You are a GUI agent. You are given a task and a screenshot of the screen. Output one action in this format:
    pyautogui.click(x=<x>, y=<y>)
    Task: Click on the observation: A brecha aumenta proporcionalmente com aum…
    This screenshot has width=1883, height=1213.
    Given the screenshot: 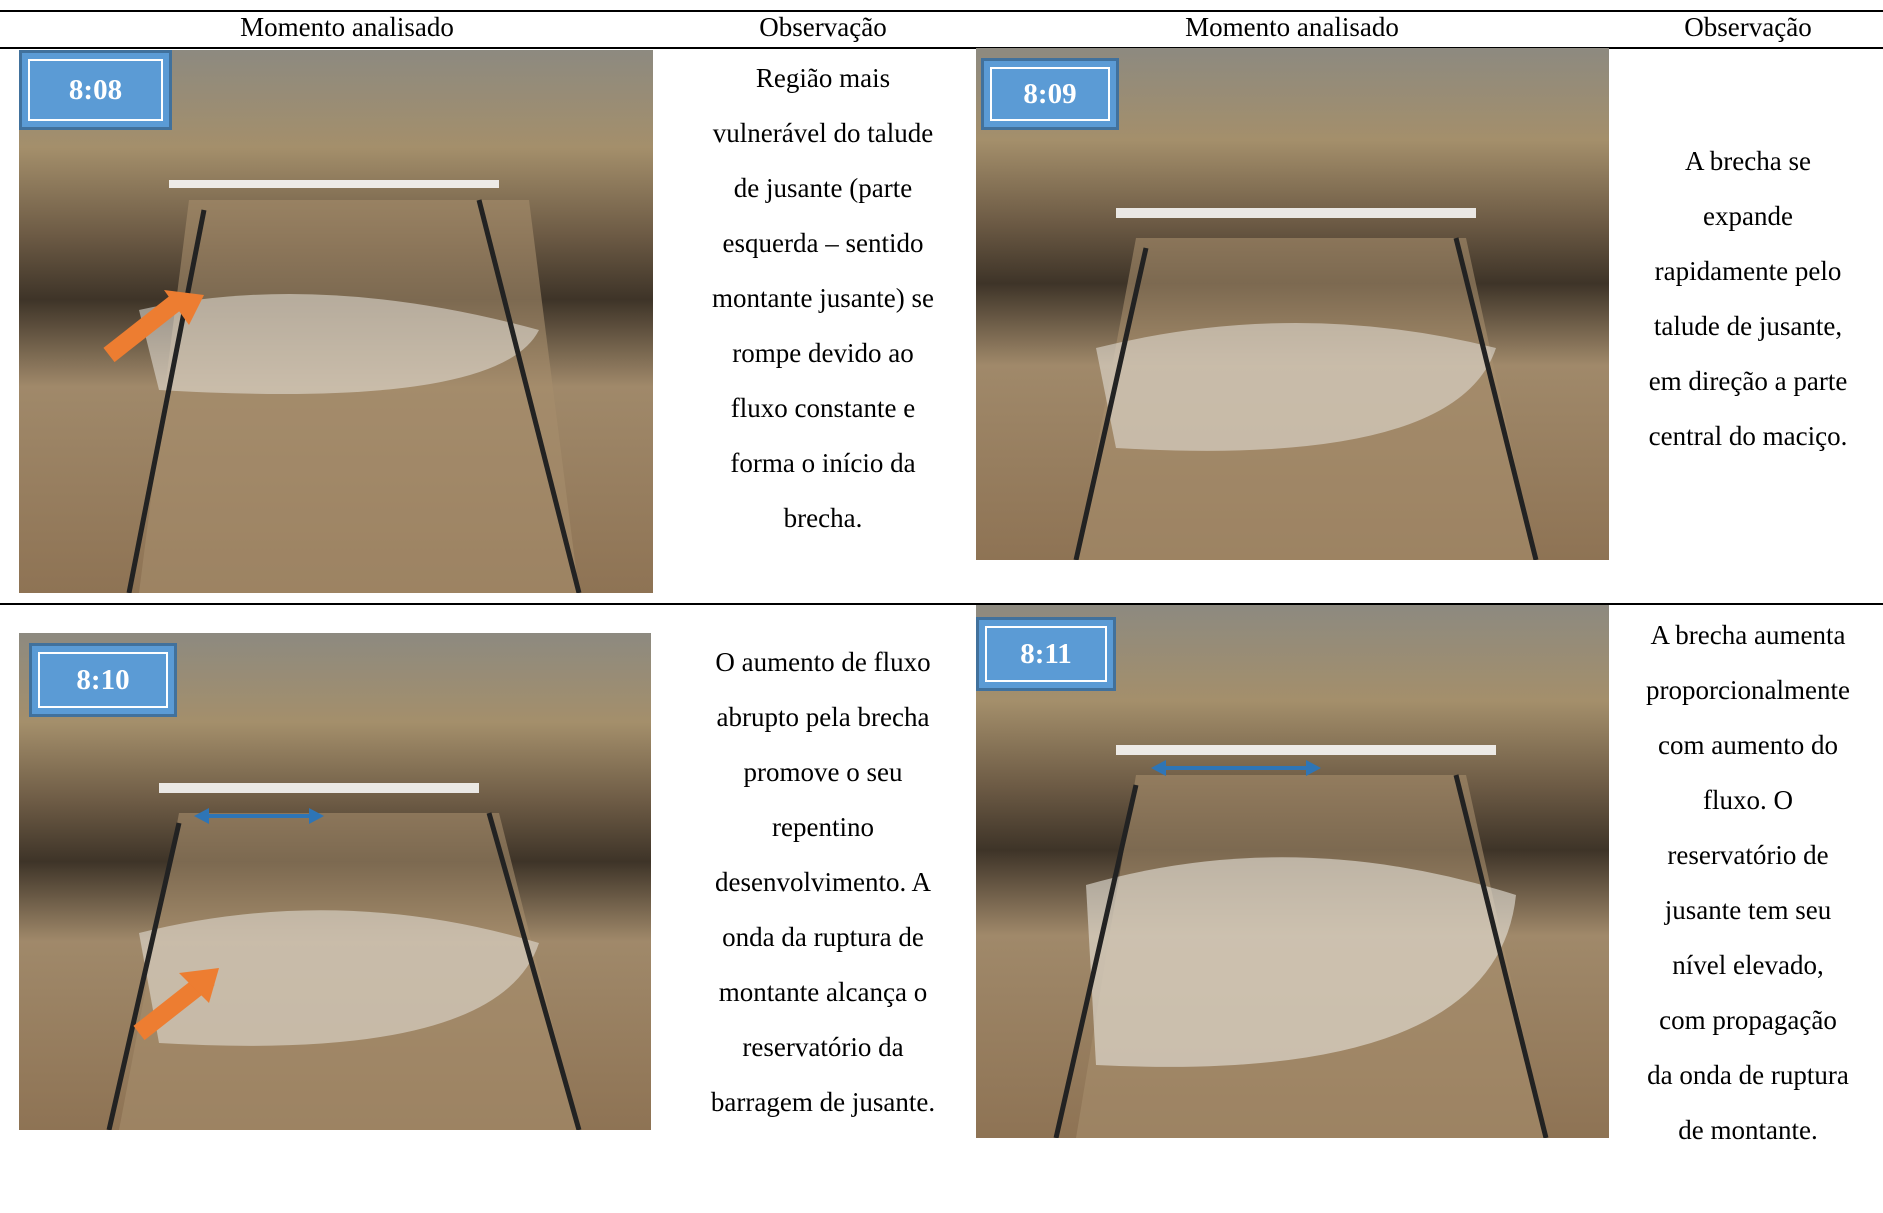 What is the action you would take?
    pyautogui.click(x=1745, y=883)
    